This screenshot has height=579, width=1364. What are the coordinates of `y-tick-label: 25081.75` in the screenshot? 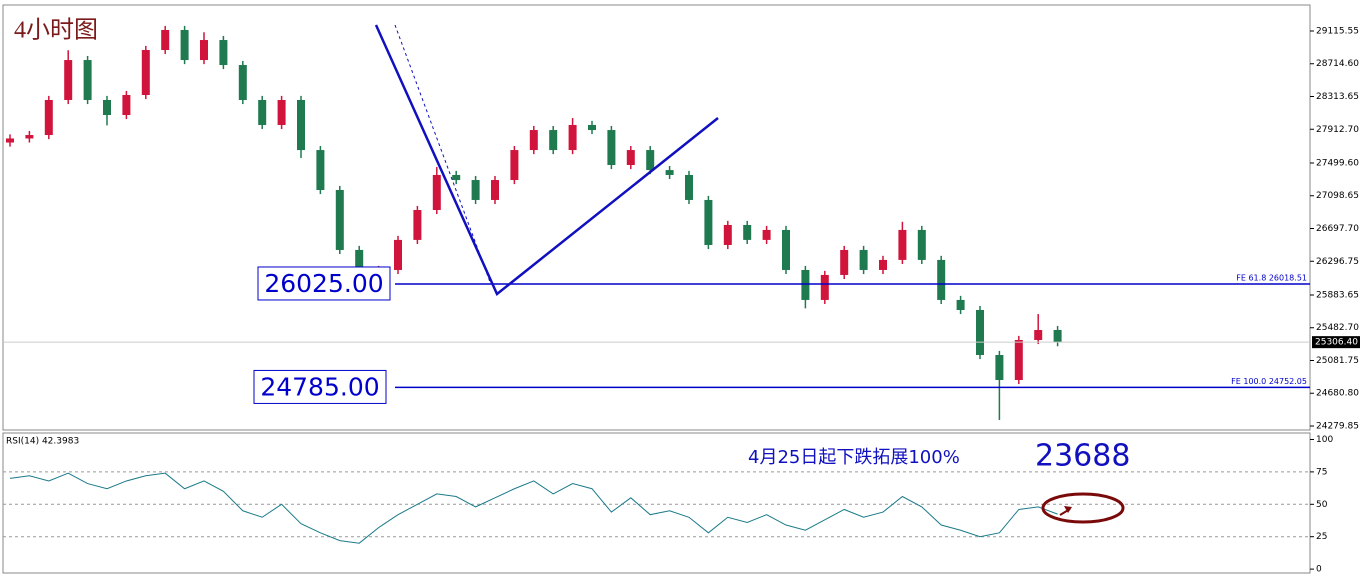 It's located at (1337, 361).